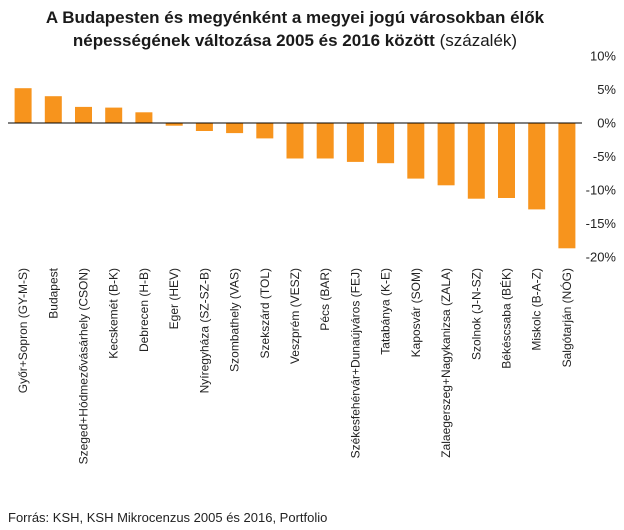 This screenshot has width=624, height=530. Describe the element at coordinates (446, 363) in the screenshot. I see `category-label-15: Zalaegerszeg+Nagykanizsa (ZALA)` at that location.